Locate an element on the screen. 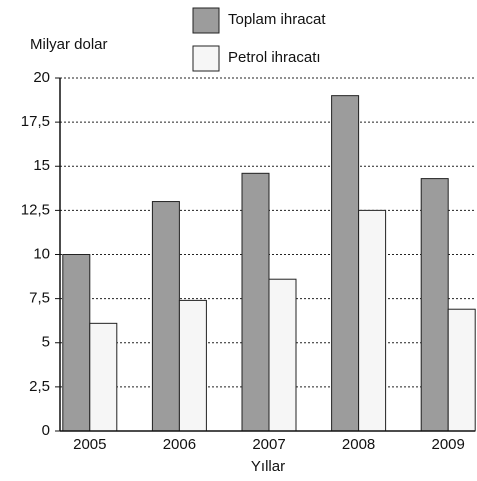  x-tick-label: 2006 is located at coordinates (179, 444).